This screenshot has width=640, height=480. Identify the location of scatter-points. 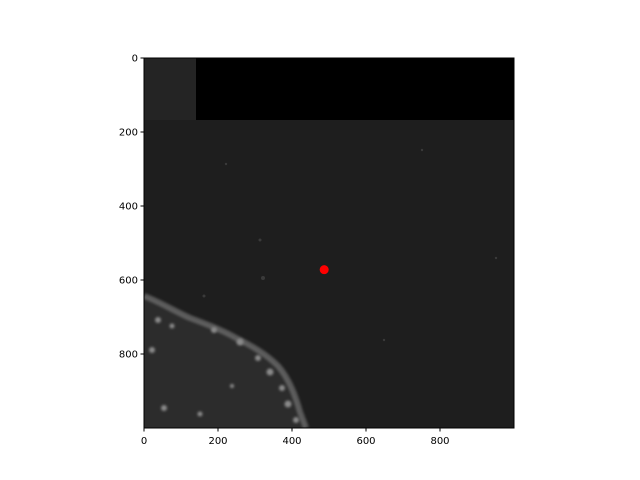
(324, 270).